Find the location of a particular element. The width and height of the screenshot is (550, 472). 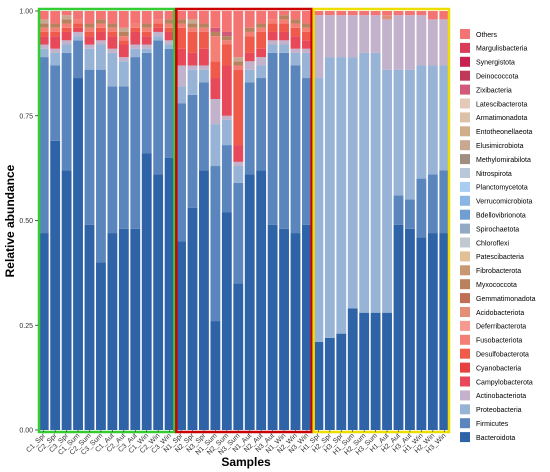

legend-label: Fibrobacterota is located at coordinates (498, 271).